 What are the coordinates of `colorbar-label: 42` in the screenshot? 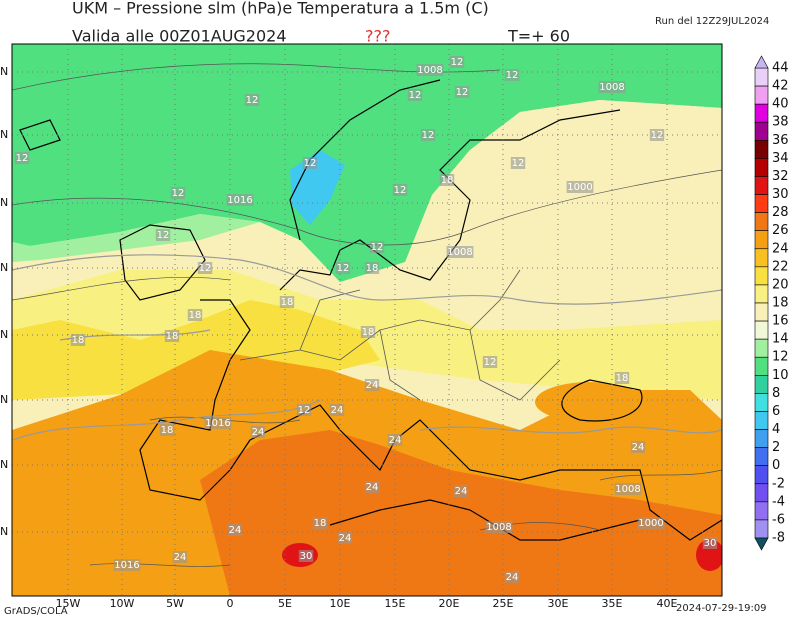 It's located at (780, 86).